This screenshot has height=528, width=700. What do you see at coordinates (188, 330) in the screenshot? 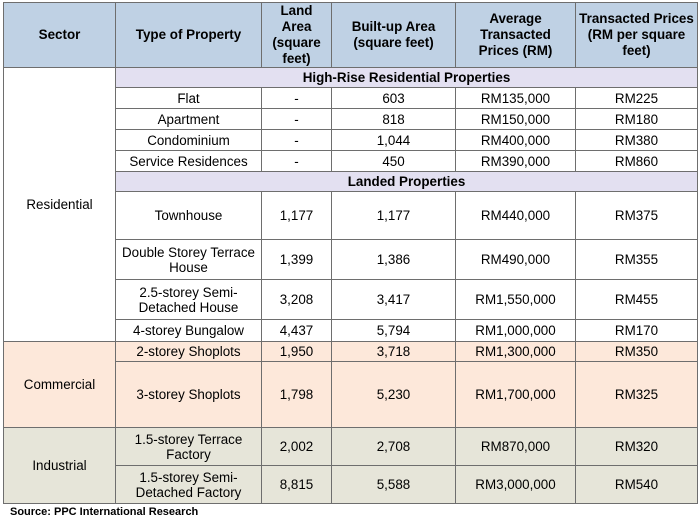
I see `cell-type: 4-storey Bungalow` at bounding box center [188, 330].